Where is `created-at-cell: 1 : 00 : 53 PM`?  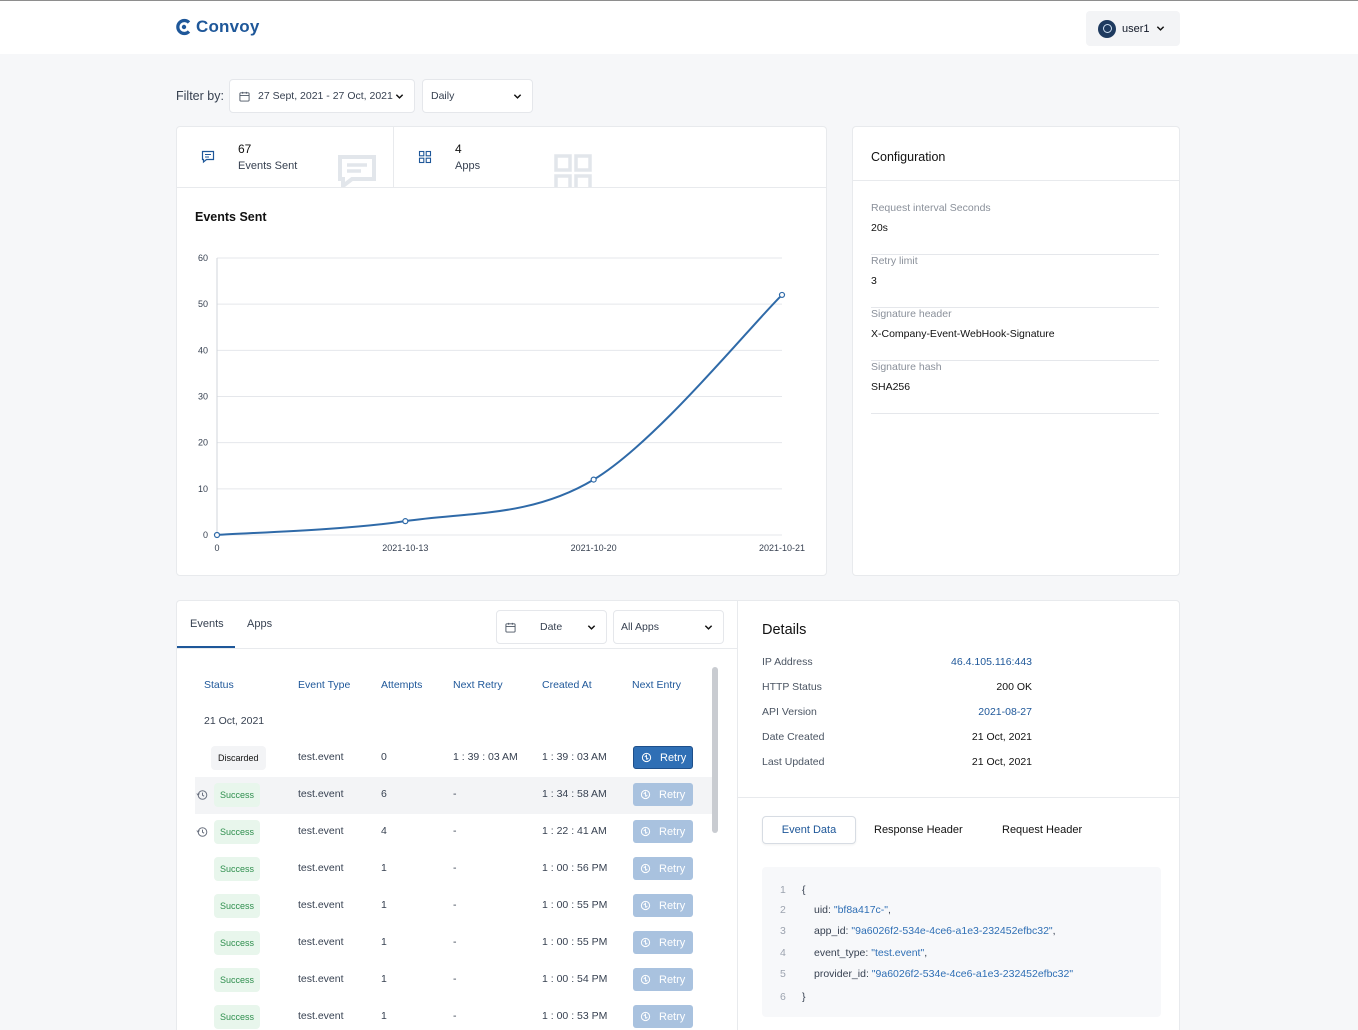
created-at-cell: 1 : 00 : 53 PM is located at coordinates (575, 1016).